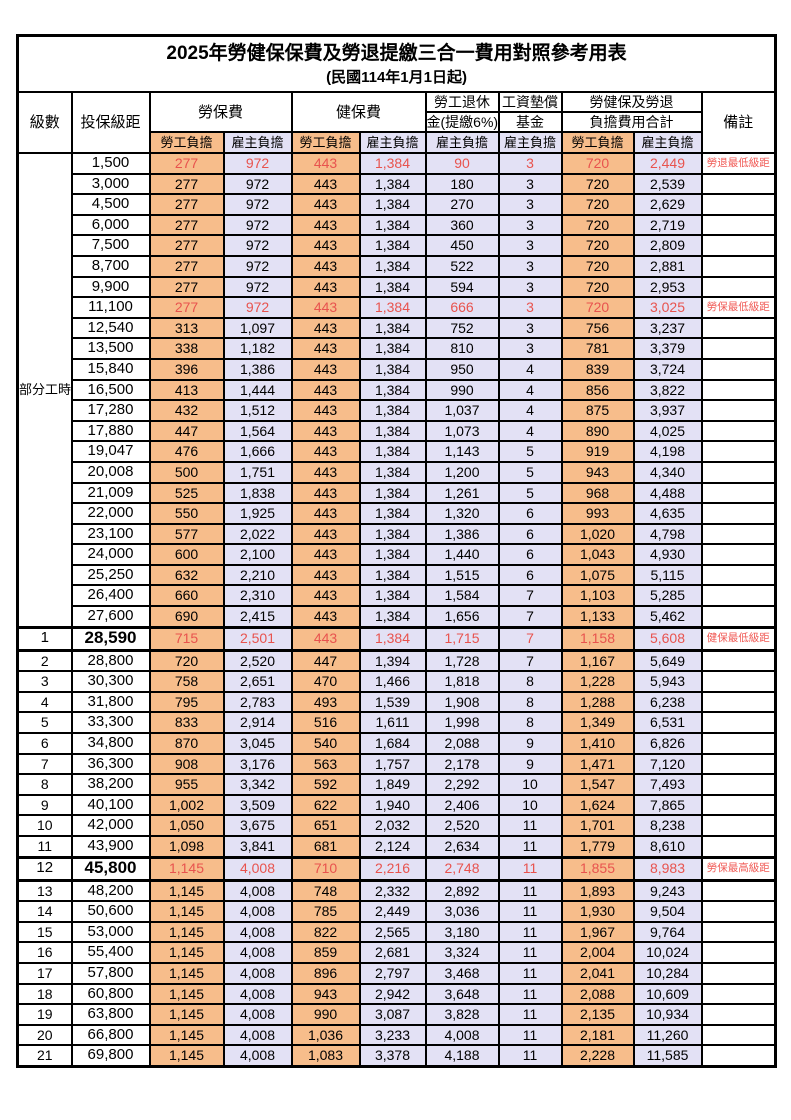  I want to click on cell-bracket: 22,000, so click(110, 513).